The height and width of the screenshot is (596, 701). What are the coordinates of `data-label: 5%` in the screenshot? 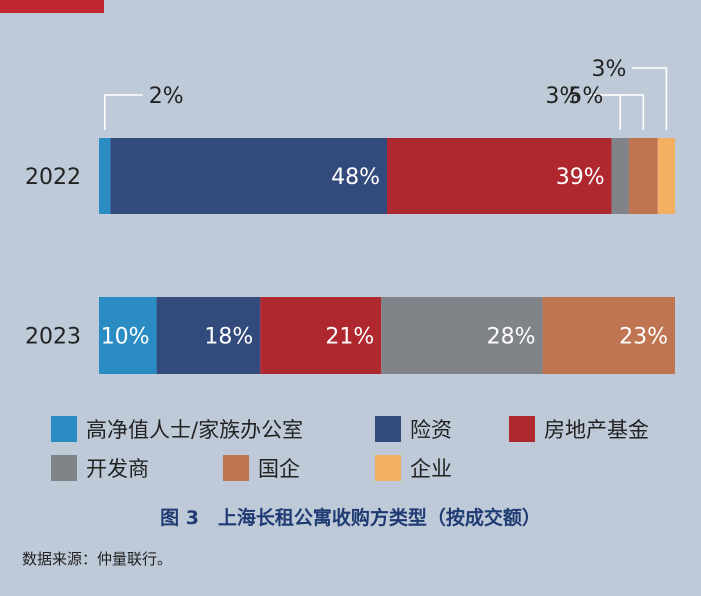 It's located at (585, 96).